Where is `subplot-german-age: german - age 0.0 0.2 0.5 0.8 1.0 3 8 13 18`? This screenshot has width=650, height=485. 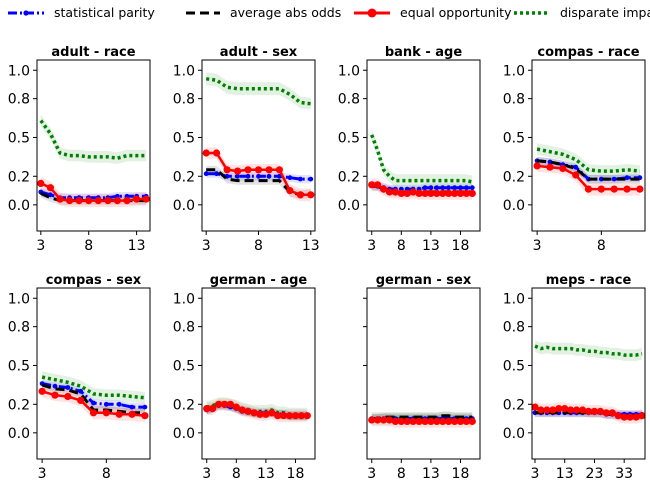
subplot-german-age: german - age 0.0 0.2 0.5 0.8 1.0 3 8 13 18 is located at coordinates (244, 377).